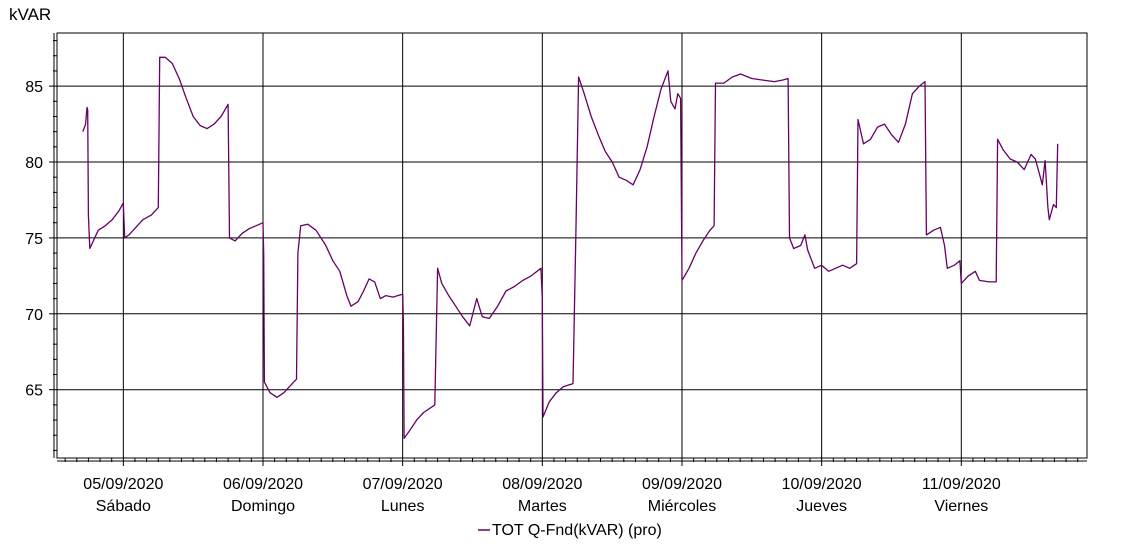 Image resolution: width=1124 pixels, height=551 pixels. Describe the element at coordinates (961, 484) in the screenshot. I see `x-tick-date-label: 11/09/2020` at that location.